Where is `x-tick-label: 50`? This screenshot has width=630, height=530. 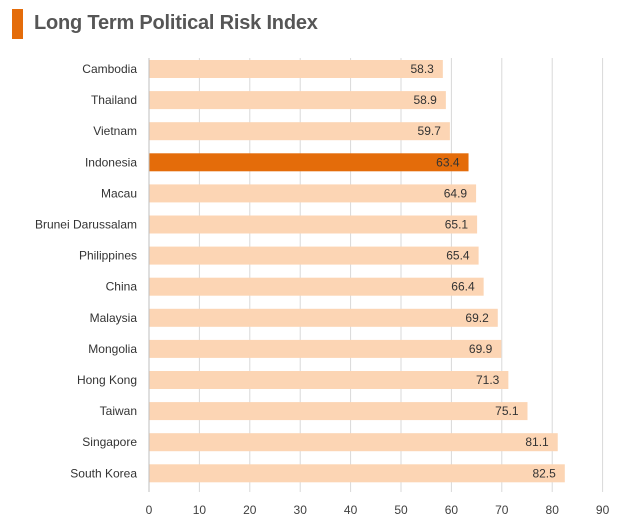 x-tick-label: 50 is located at coordinates (401, 510).